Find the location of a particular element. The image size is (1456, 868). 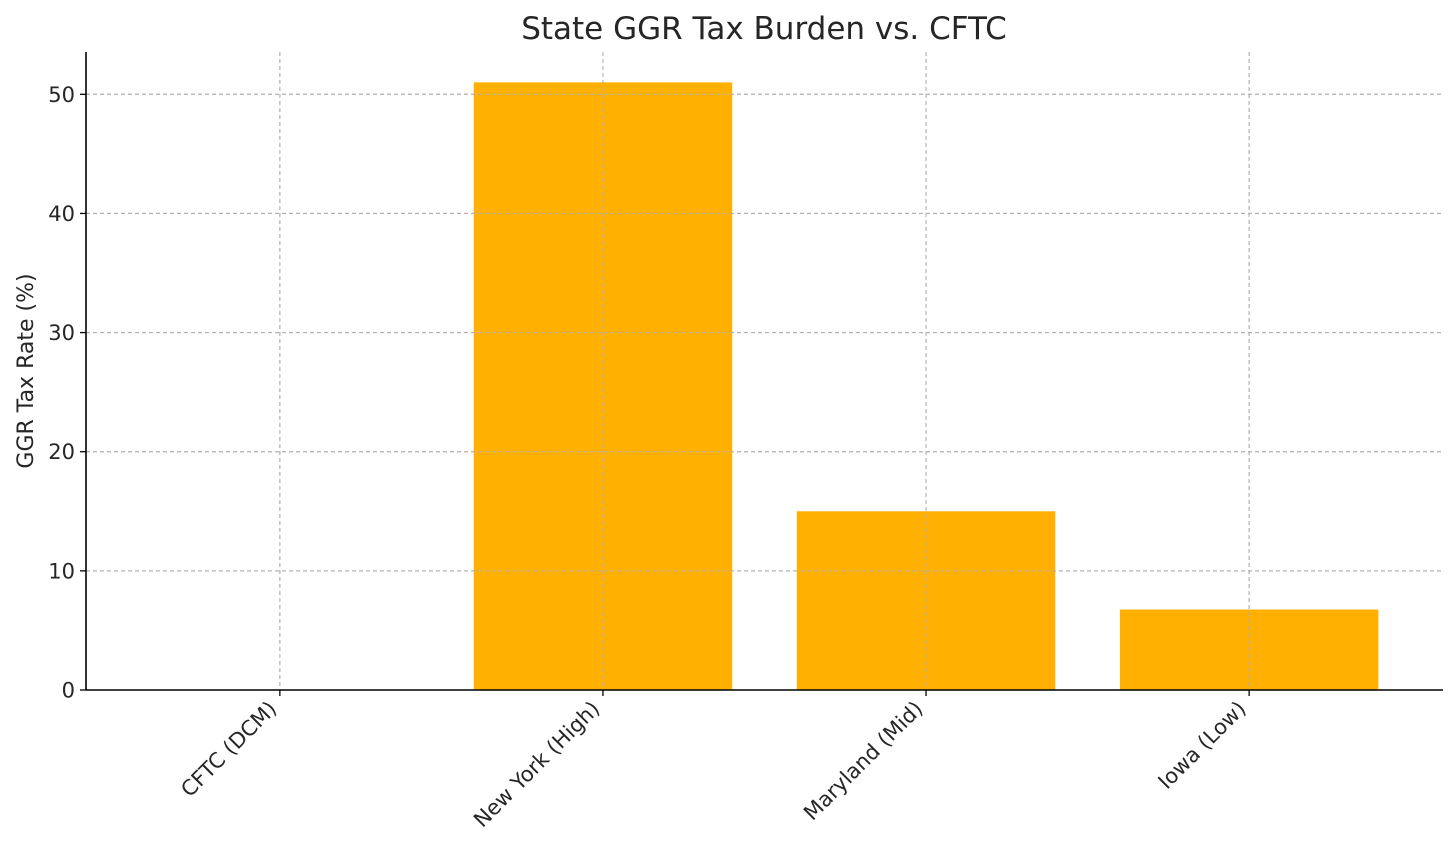

x-tick-label: New York (High) is located at coordinates (536, 764).